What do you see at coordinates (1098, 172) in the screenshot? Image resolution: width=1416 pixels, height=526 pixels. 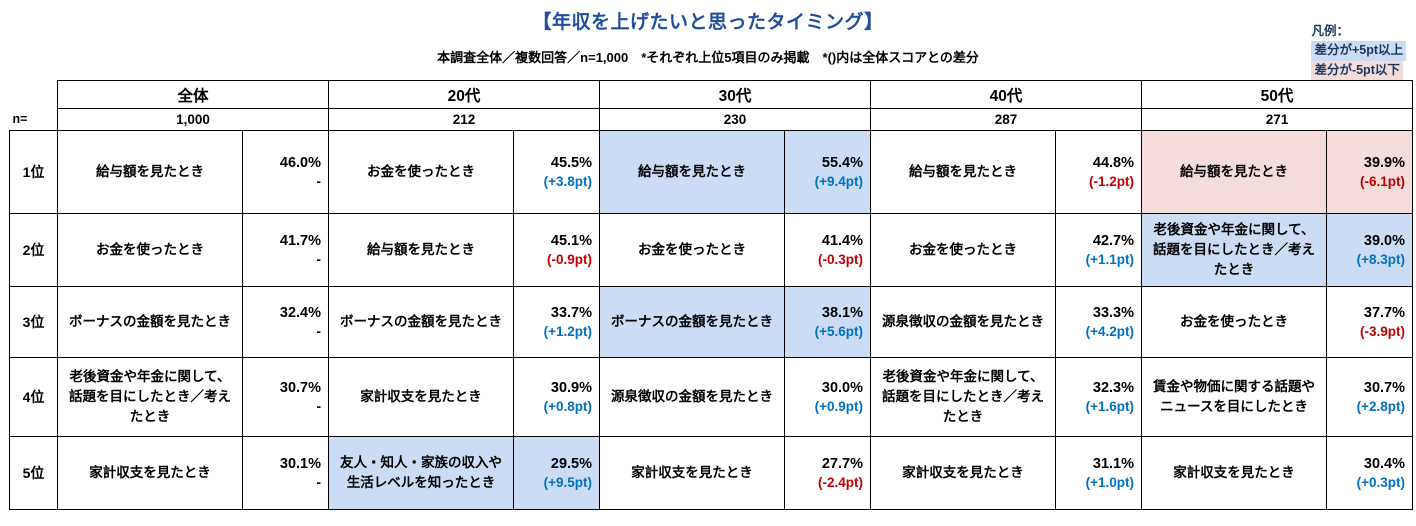 I see `item-value-cell: 44.8% (-1.2pt)` at bounding box center [1098, 172].